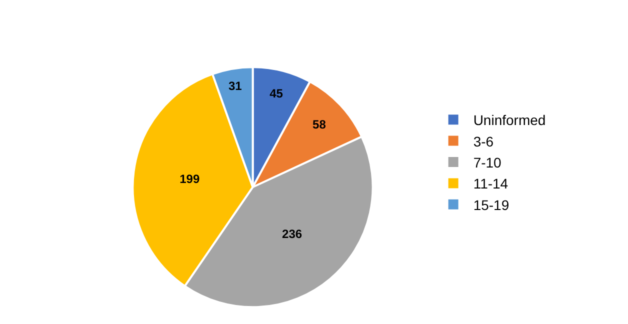 This screenshot has width=628, height=324. I want to click on data-label: 58, so click(319, 125).